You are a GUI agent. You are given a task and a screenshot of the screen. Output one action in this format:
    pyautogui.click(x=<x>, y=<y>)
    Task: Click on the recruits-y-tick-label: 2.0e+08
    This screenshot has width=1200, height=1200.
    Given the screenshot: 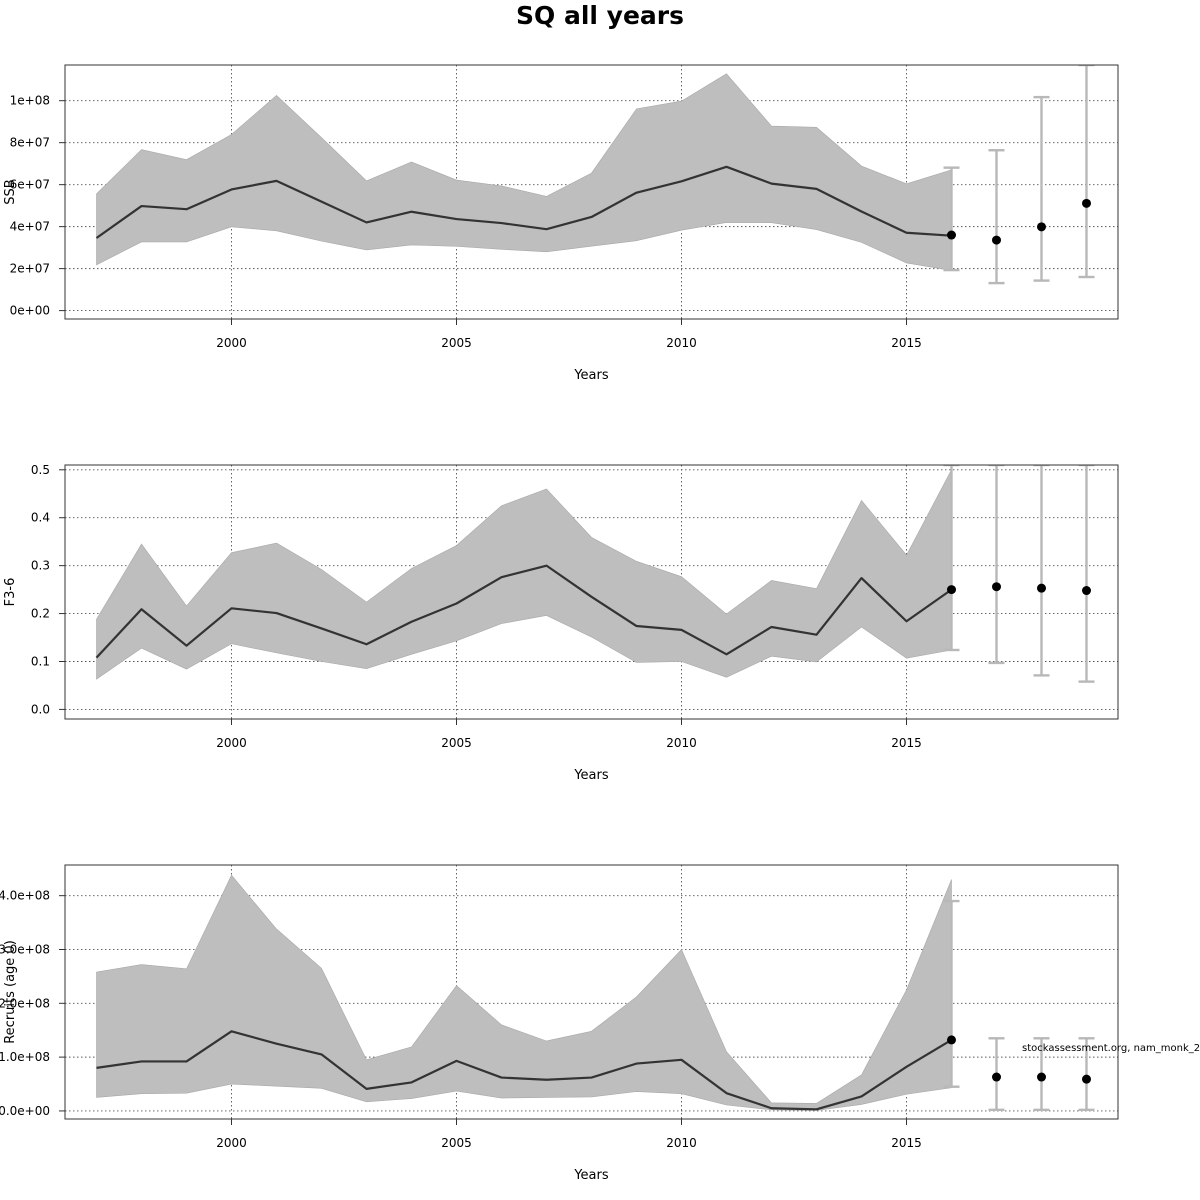 What is the action you would take?
    pyautogui.click(x=25, y=1003)
    